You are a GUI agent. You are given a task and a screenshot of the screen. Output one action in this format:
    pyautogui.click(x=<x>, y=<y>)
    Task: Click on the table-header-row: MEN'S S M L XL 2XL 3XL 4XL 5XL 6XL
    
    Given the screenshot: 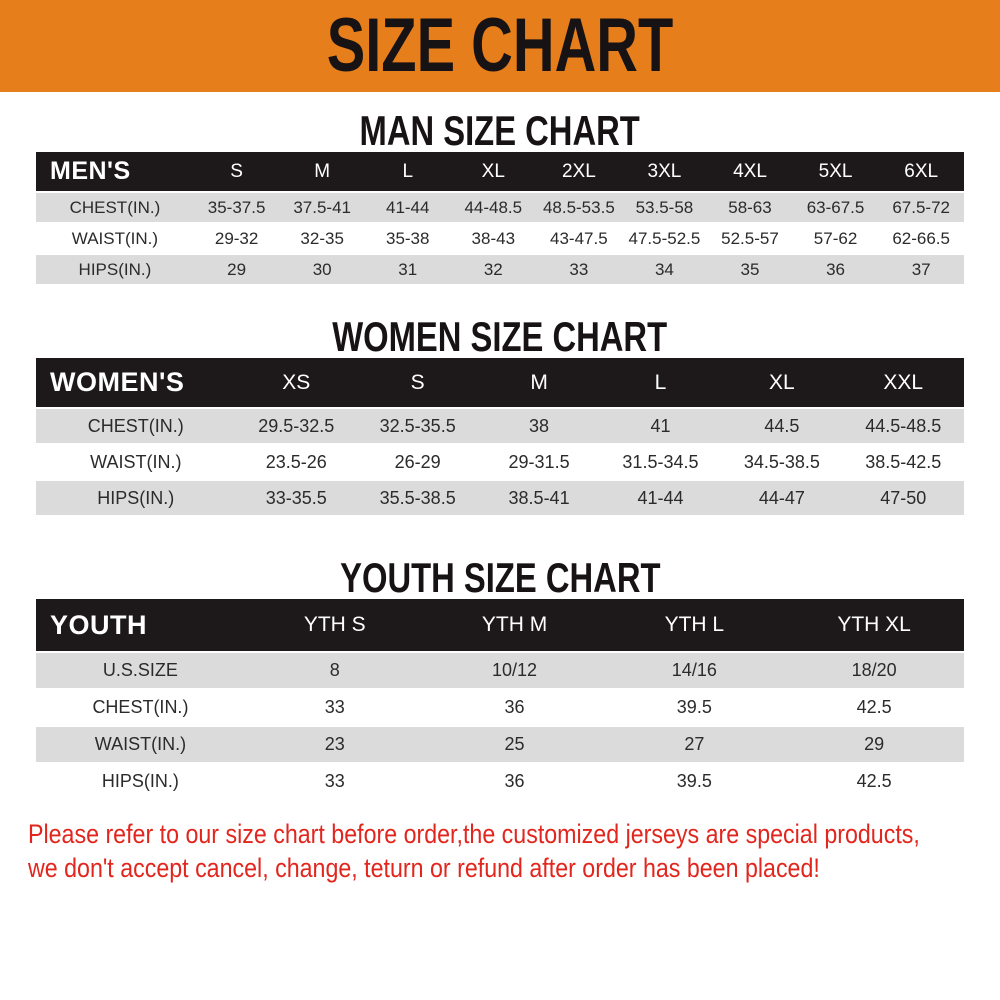 What is the action you would take?
    pyautogui.click(x=500, y=172)
    